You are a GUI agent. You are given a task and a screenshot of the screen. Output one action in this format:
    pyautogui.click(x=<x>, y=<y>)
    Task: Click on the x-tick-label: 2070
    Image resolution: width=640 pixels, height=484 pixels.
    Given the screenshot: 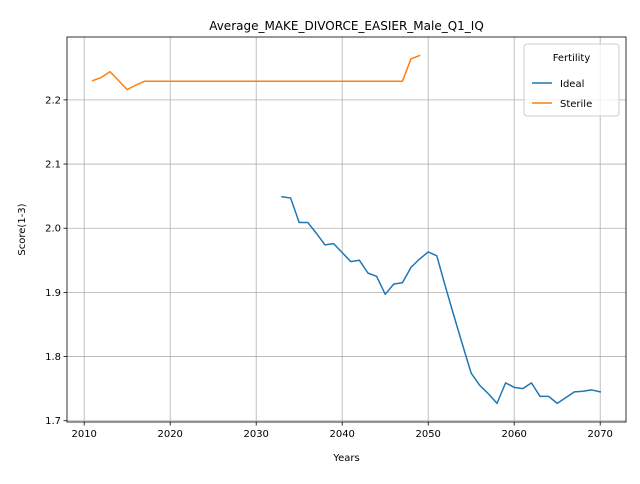 What is the action you would take?
    pyautogui.click(x=599, y=434)
    